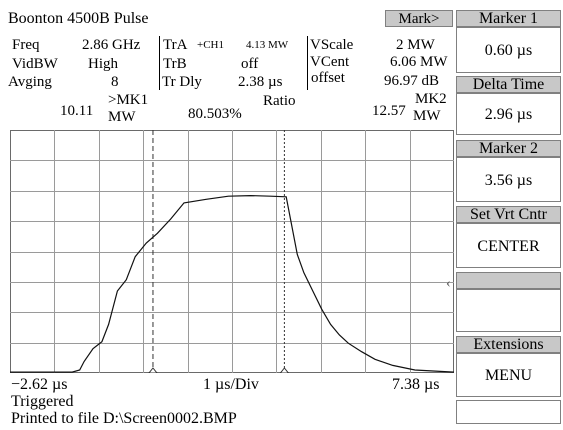 This screenshot has height=430, width=563. Describe the element at coordinates (30, 82) in the screenshot. I see `avging-label: Avging` at that location.